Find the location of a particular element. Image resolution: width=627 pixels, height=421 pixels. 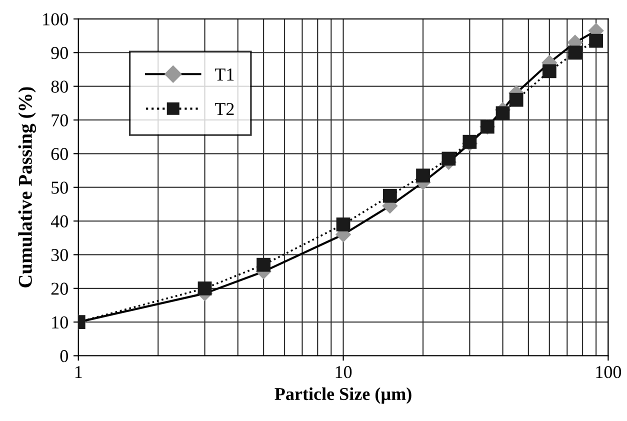

x-tick-label: 1 is located at coordinates (78, 372).